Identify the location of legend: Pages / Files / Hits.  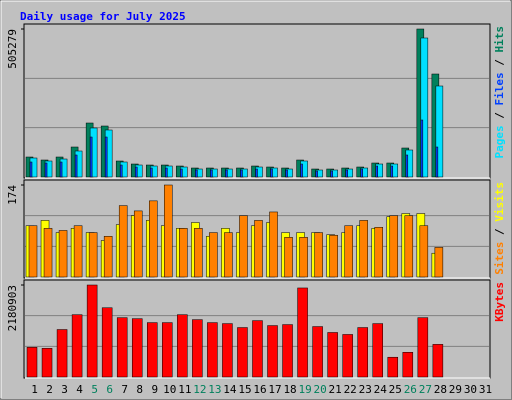
(499, 92).